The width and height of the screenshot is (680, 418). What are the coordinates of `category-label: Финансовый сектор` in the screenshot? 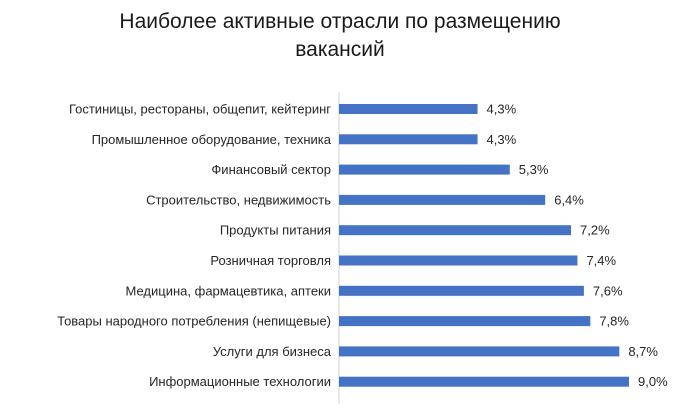 It's located at (271, 169).